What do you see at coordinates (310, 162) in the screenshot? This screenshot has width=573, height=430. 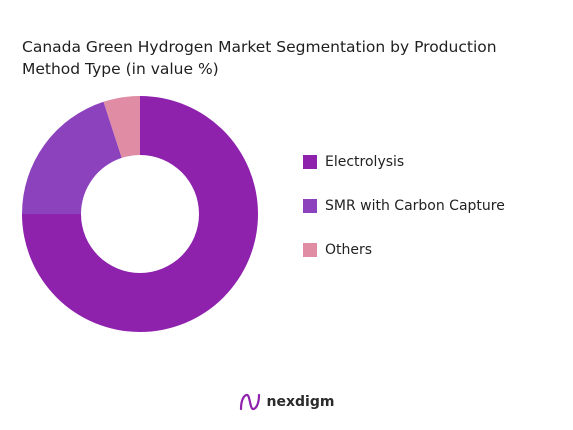 I see `legend-swatch-electrolysis` at bounding box center [310, 162].